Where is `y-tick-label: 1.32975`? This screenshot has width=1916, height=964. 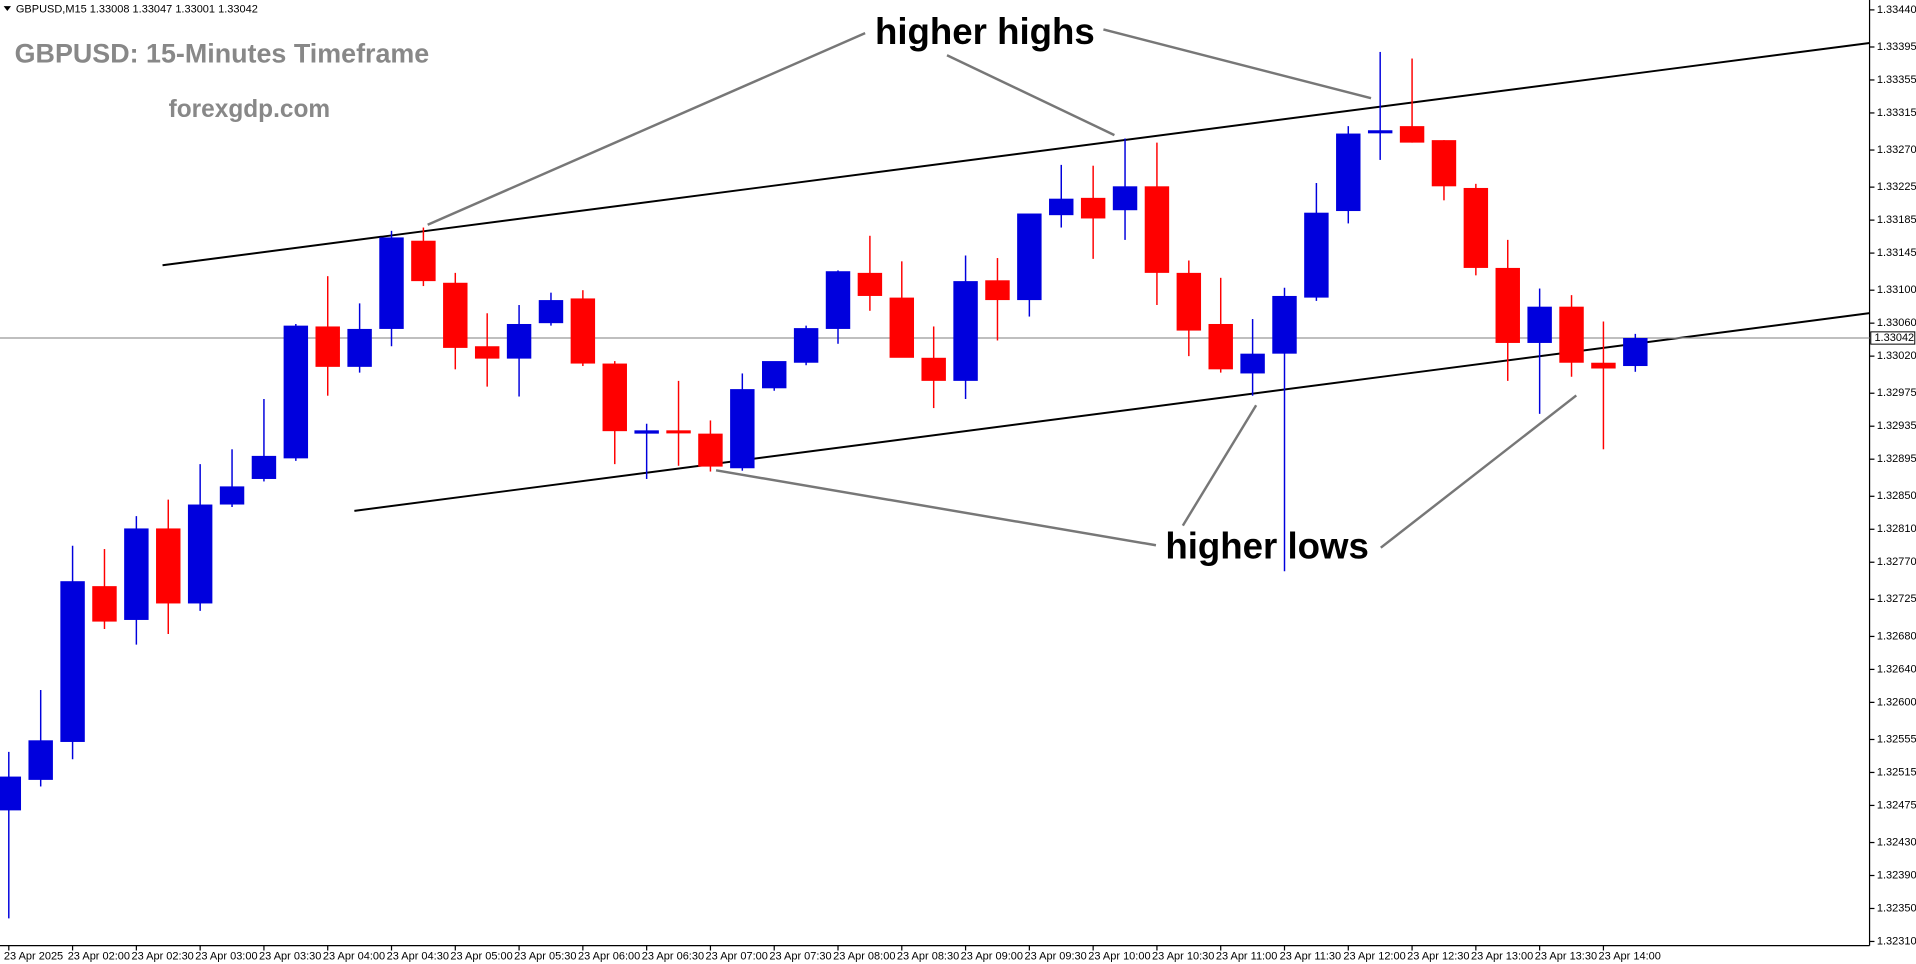
y-tick-label: 1.32975 is located at coordinates (1896, 393).